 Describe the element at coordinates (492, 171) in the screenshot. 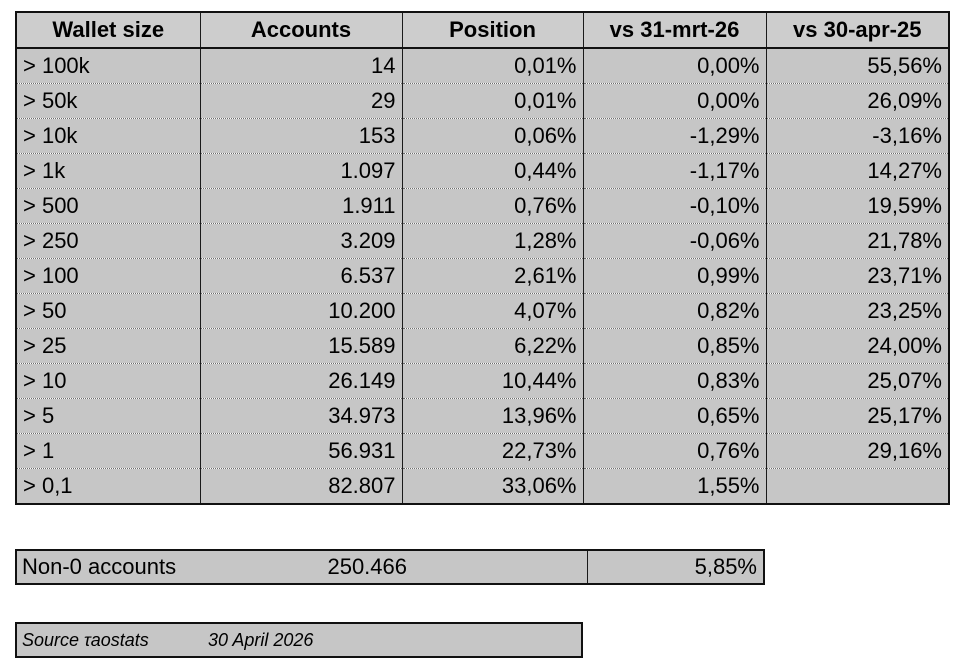

I see `cell-position: 0,44%` at that location.